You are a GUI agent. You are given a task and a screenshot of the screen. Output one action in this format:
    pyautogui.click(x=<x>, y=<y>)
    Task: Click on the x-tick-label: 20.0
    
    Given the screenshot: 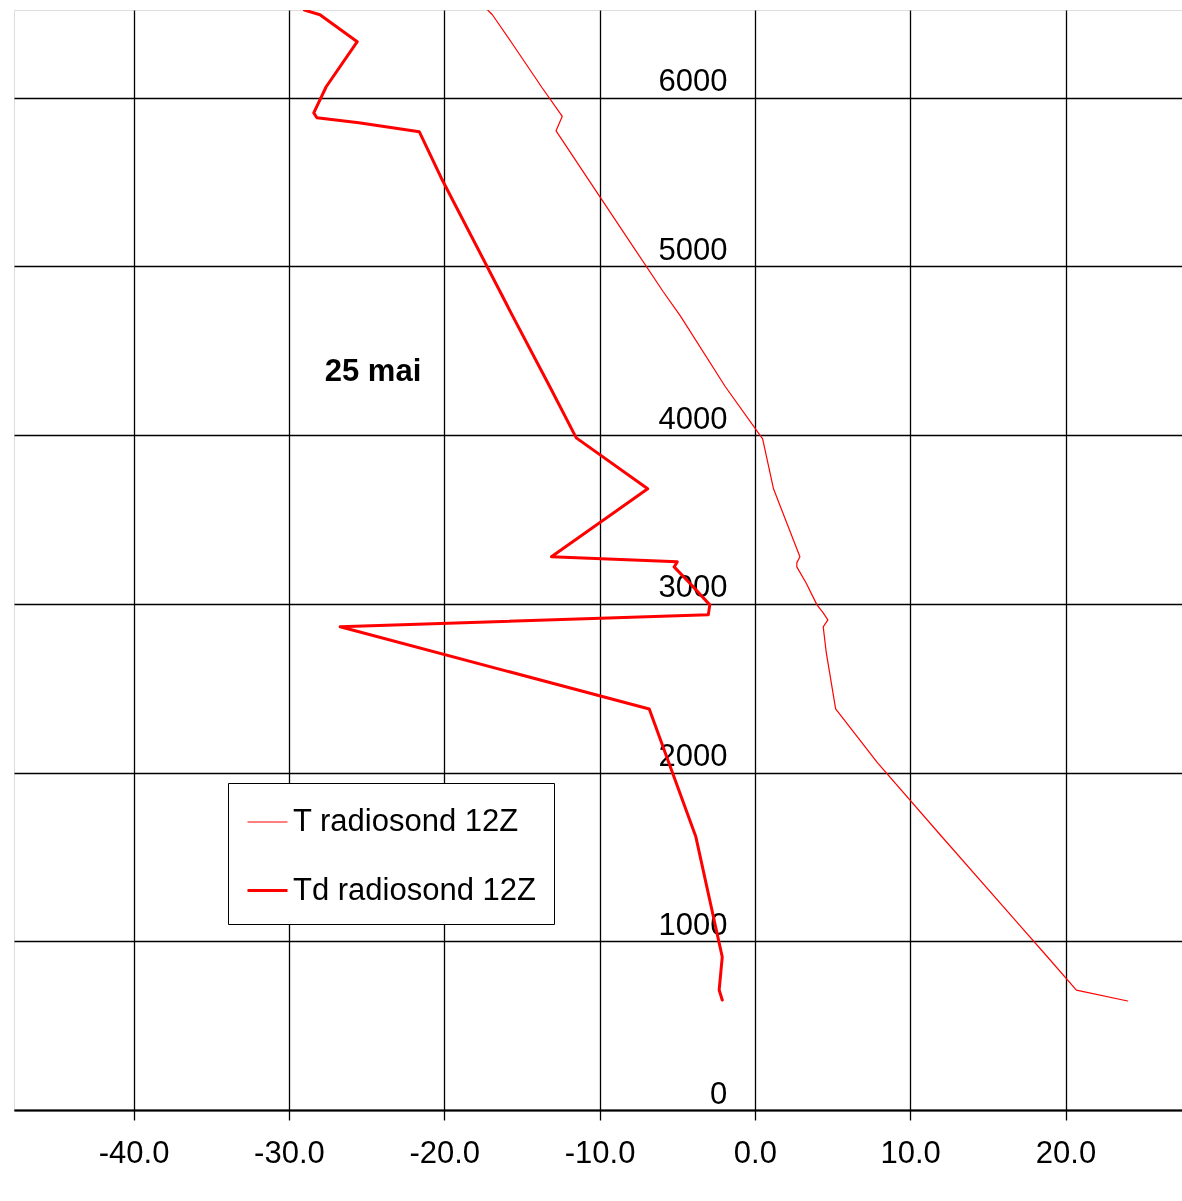 What is the action you would take?
    pyautogui.click(x=1066, y=1152)
    